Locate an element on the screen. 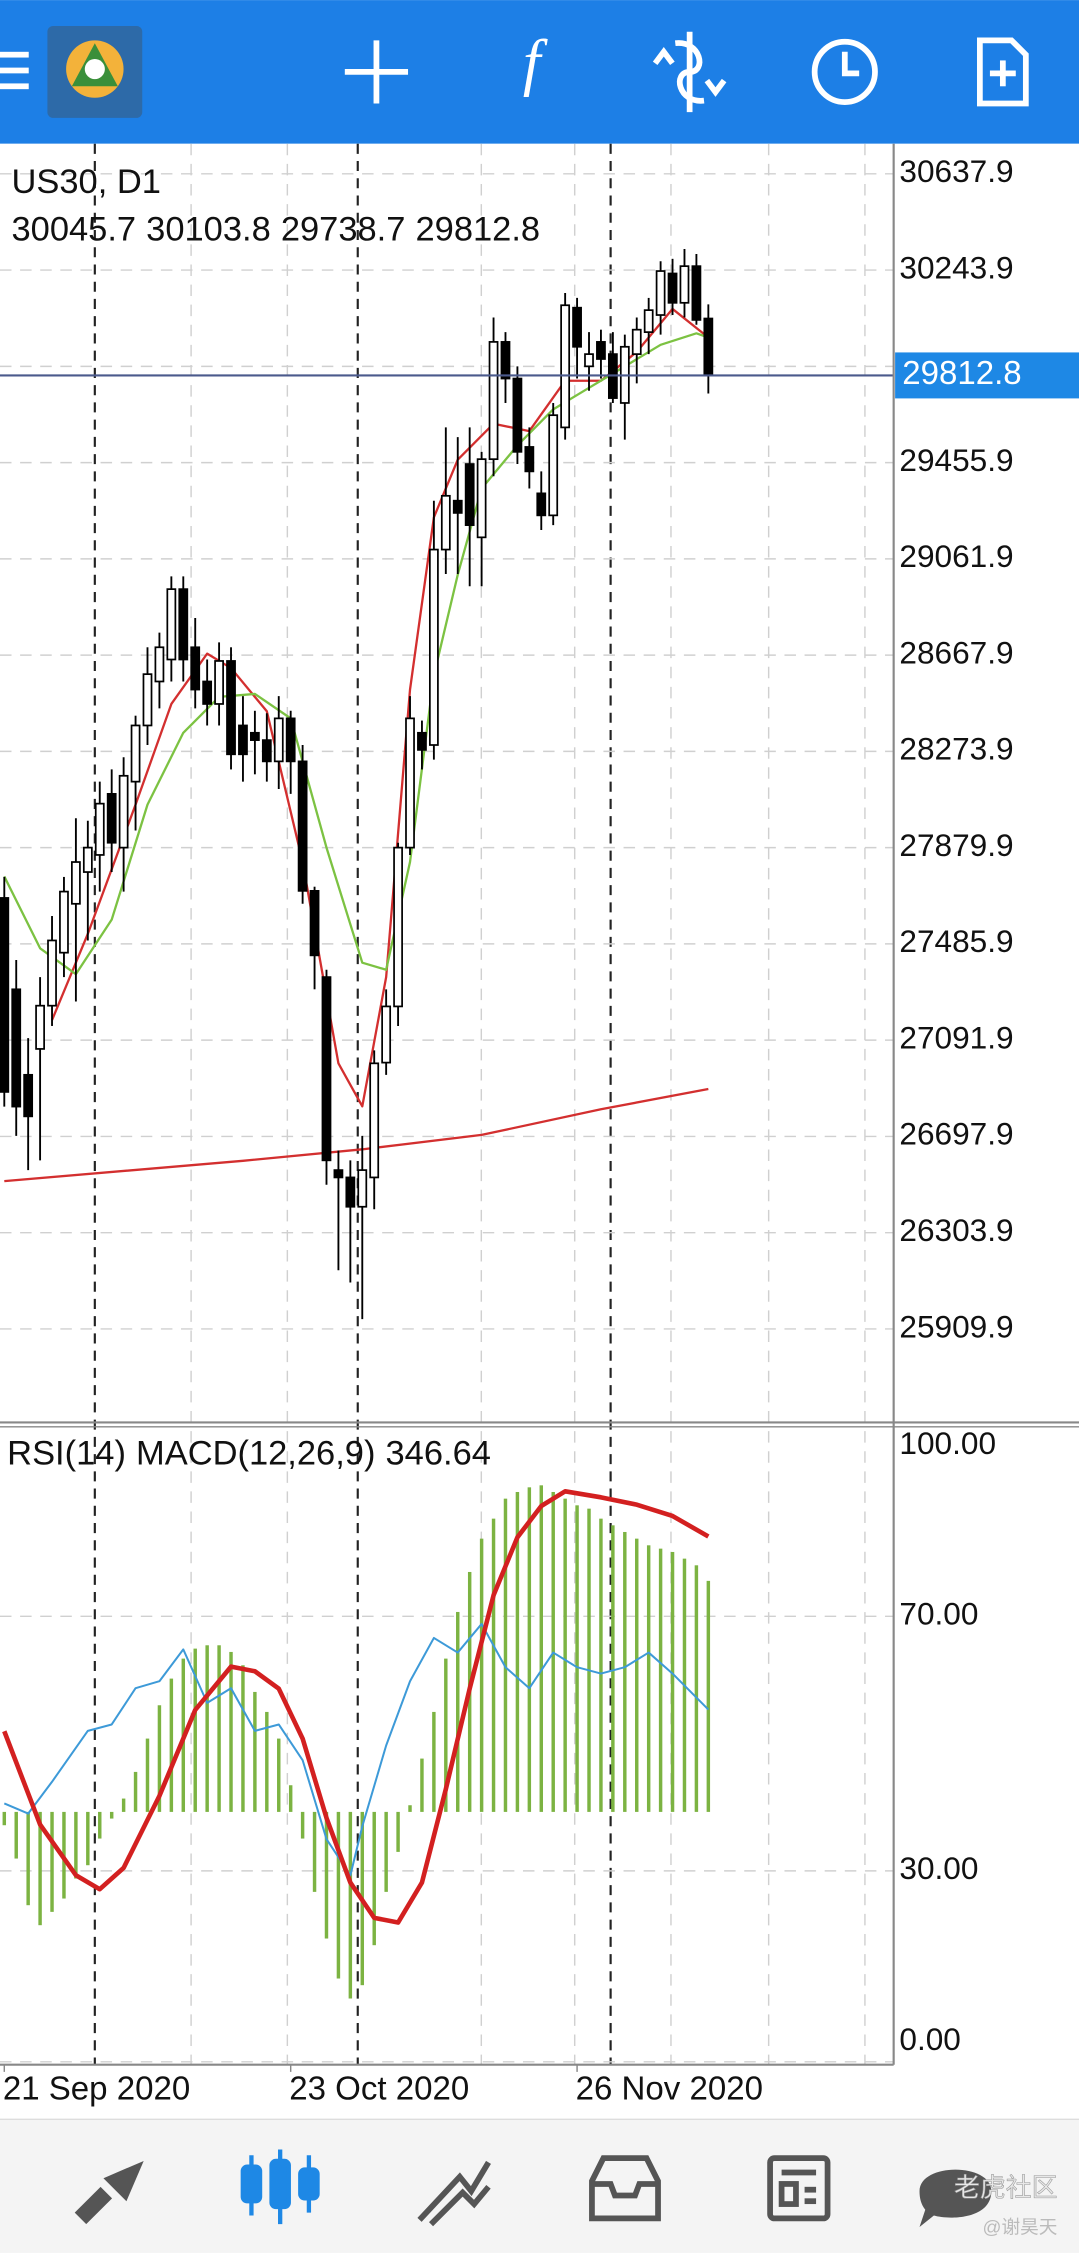  y-tick-label: 26697.9 is located at coordinates (956, 1134).